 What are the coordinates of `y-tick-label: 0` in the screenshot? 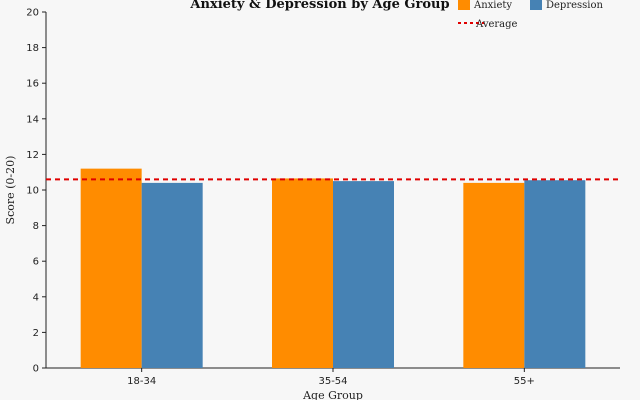 It's located at (36, 369).